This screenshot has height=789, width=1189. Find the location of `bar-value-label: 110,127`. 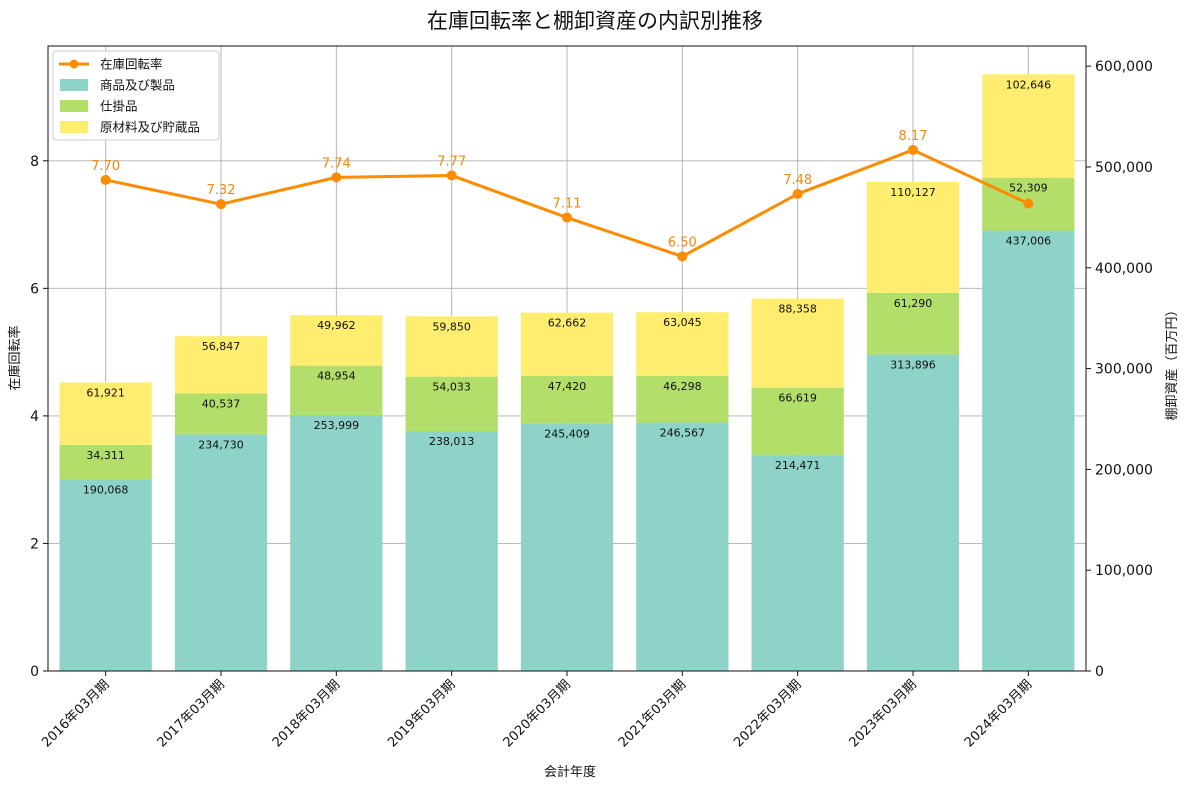

bar-value-label: 110,127 is located at coordinates (913, 192).